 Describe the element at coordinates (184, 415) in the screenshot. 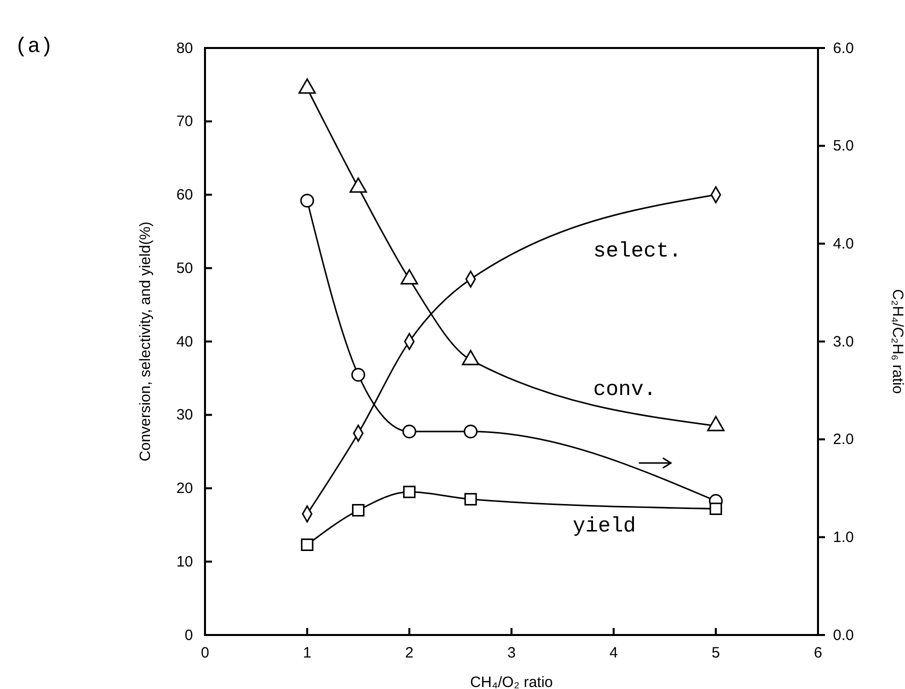

I see `y-tick-label: 30` at that location.